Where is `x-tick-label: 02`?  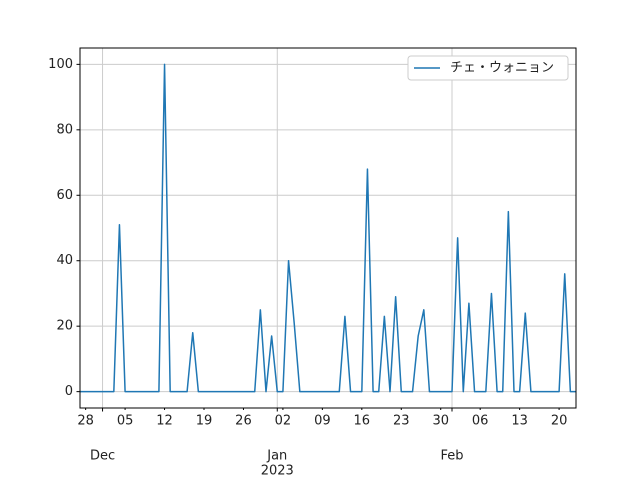 x-tick-label: 02 is located at coordinates (283, 421).